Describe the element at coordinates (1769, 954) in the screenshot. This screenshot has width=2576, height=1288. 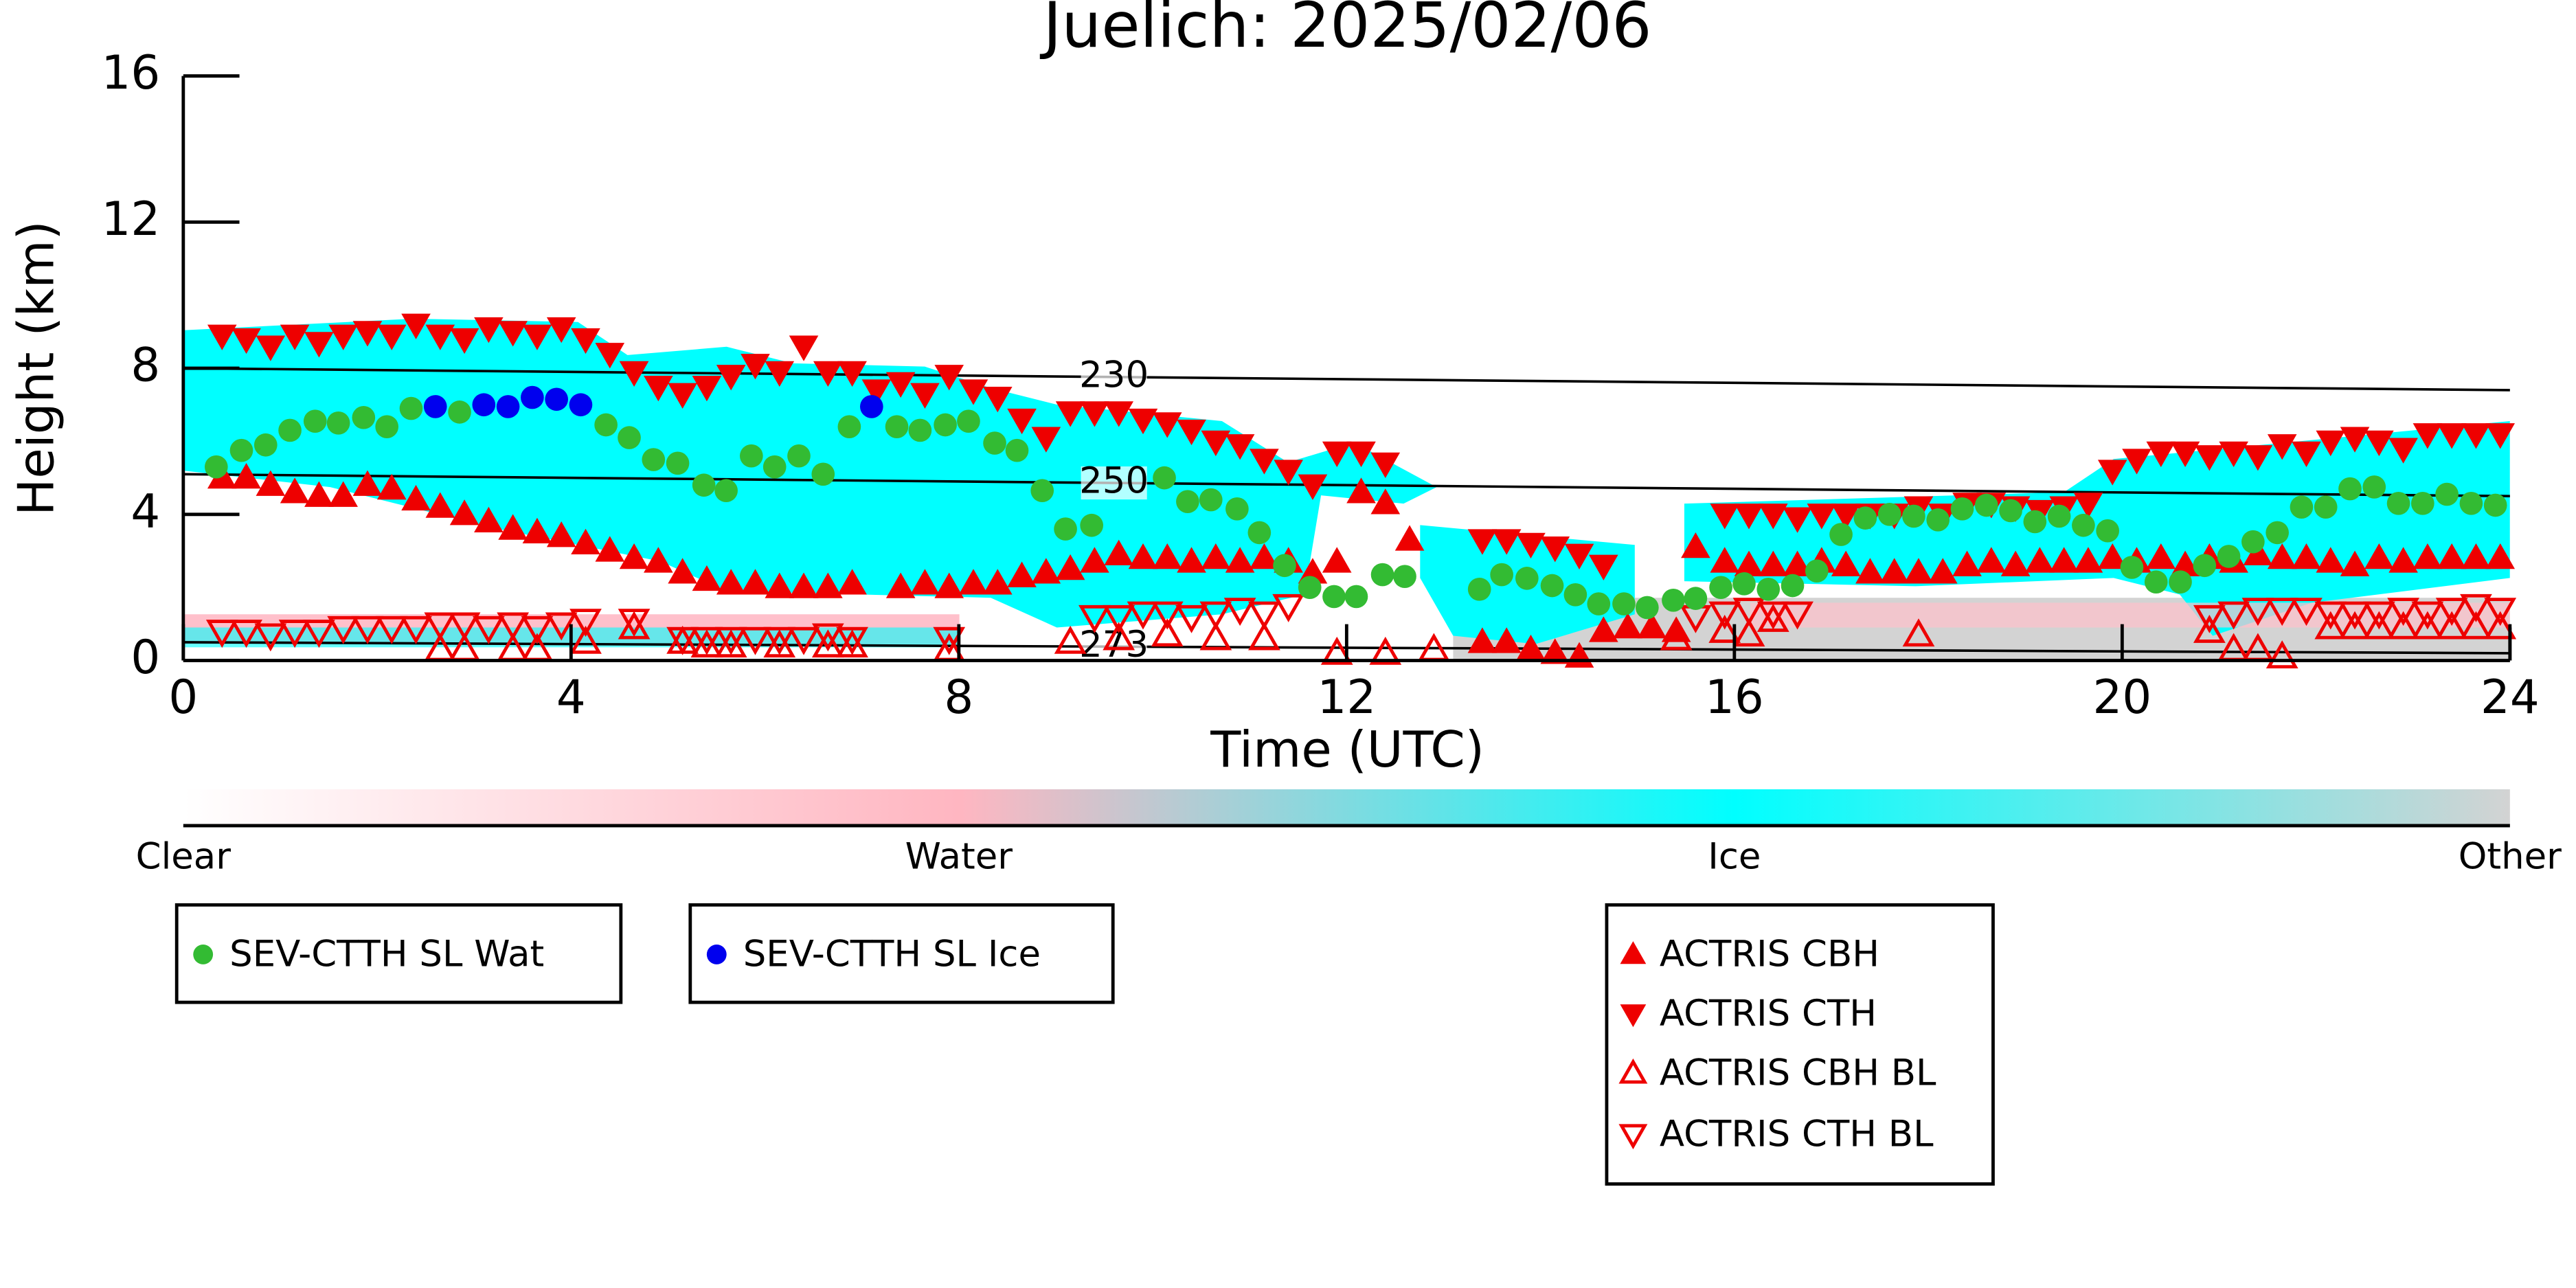
I see `legend-label: ACTRIS CBH` at that location.